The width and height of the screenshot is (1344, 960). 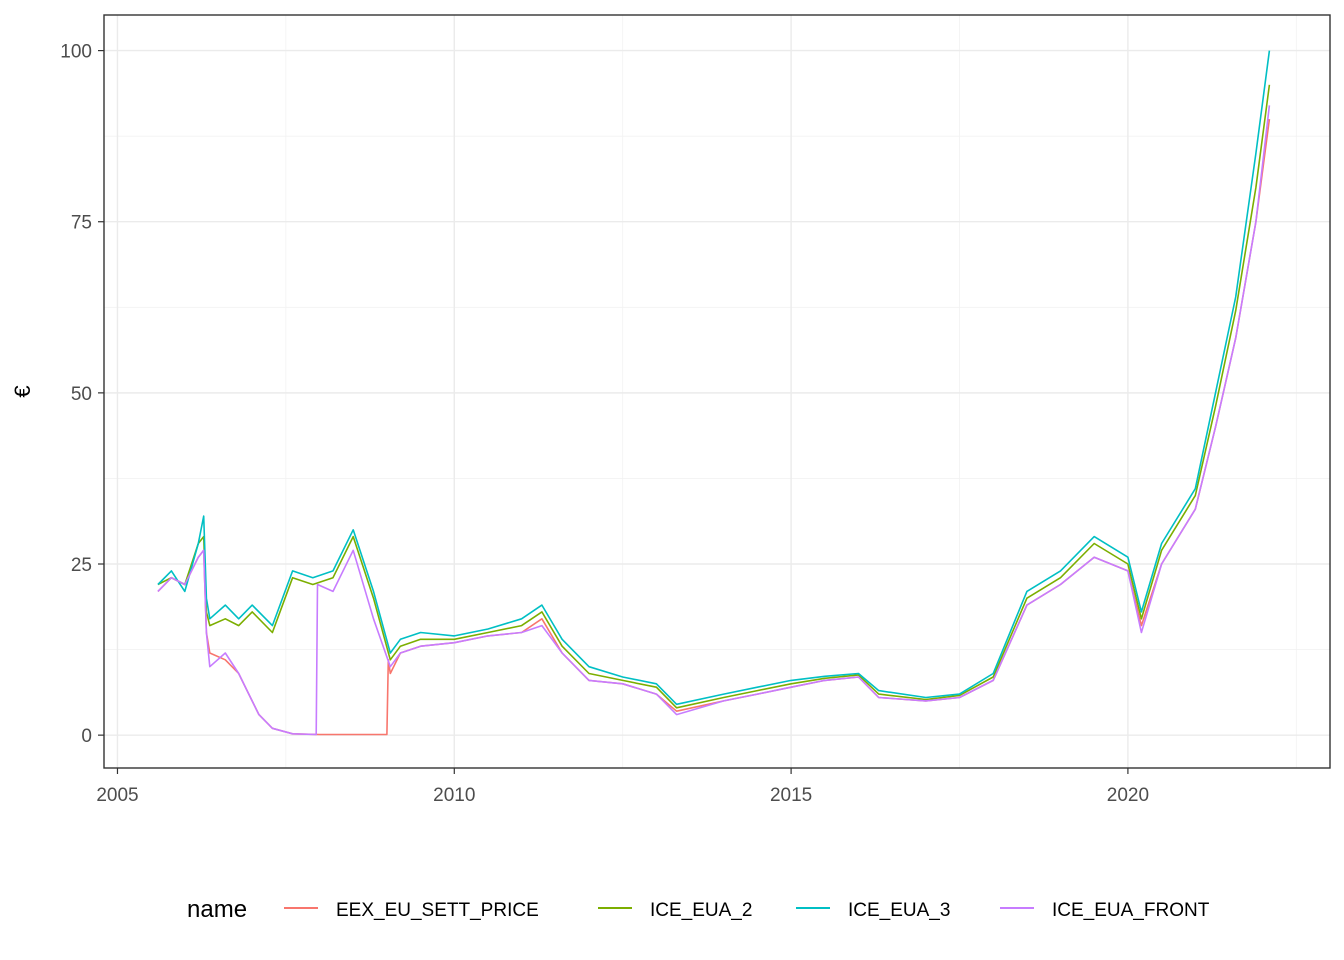 I want to click on y-axis-title: €, so click(x=22, y=391).